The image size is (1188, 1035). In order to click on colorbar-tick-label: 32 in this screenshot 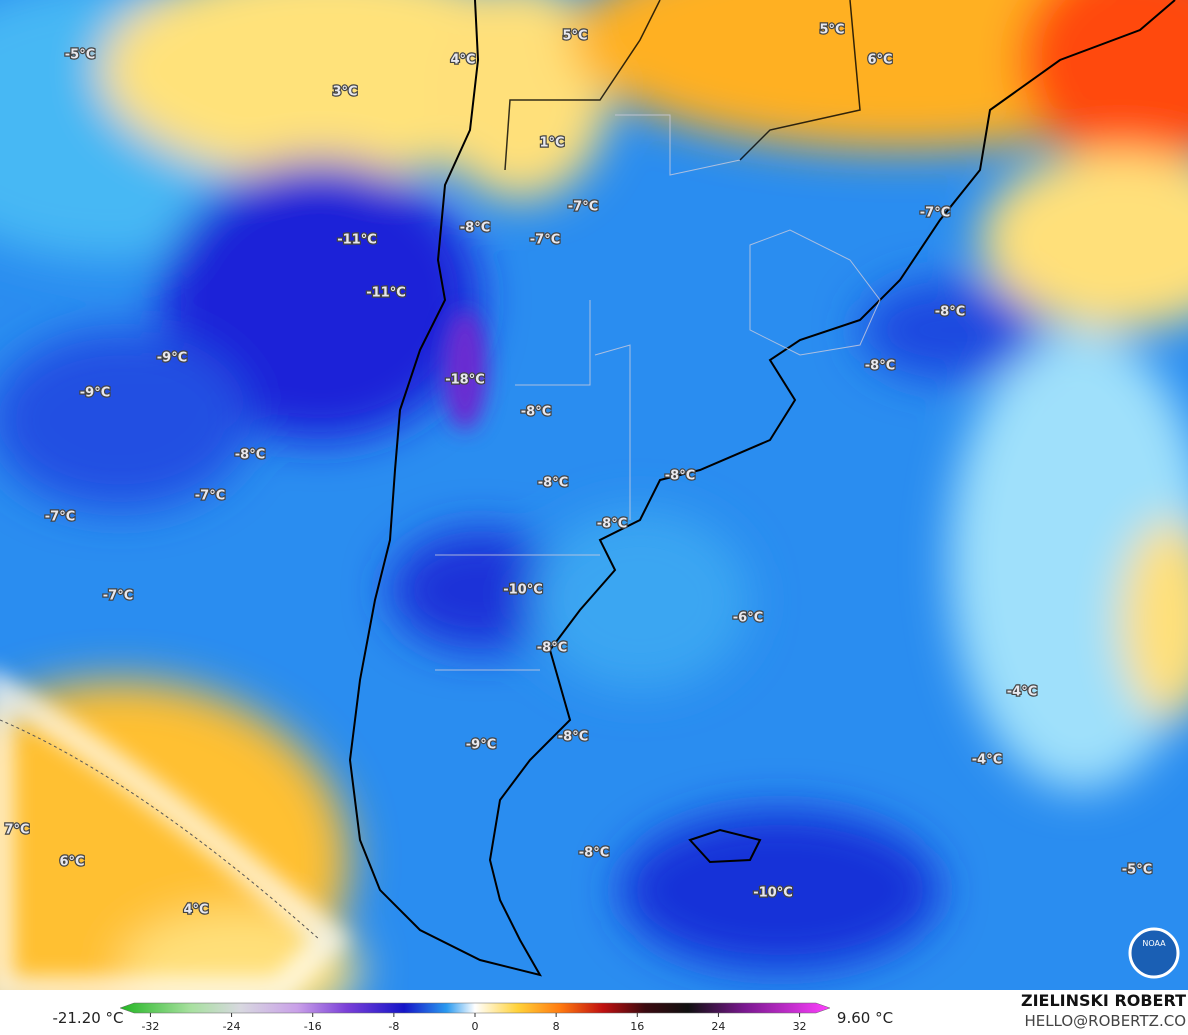, I will do `click(800, 1026)`.